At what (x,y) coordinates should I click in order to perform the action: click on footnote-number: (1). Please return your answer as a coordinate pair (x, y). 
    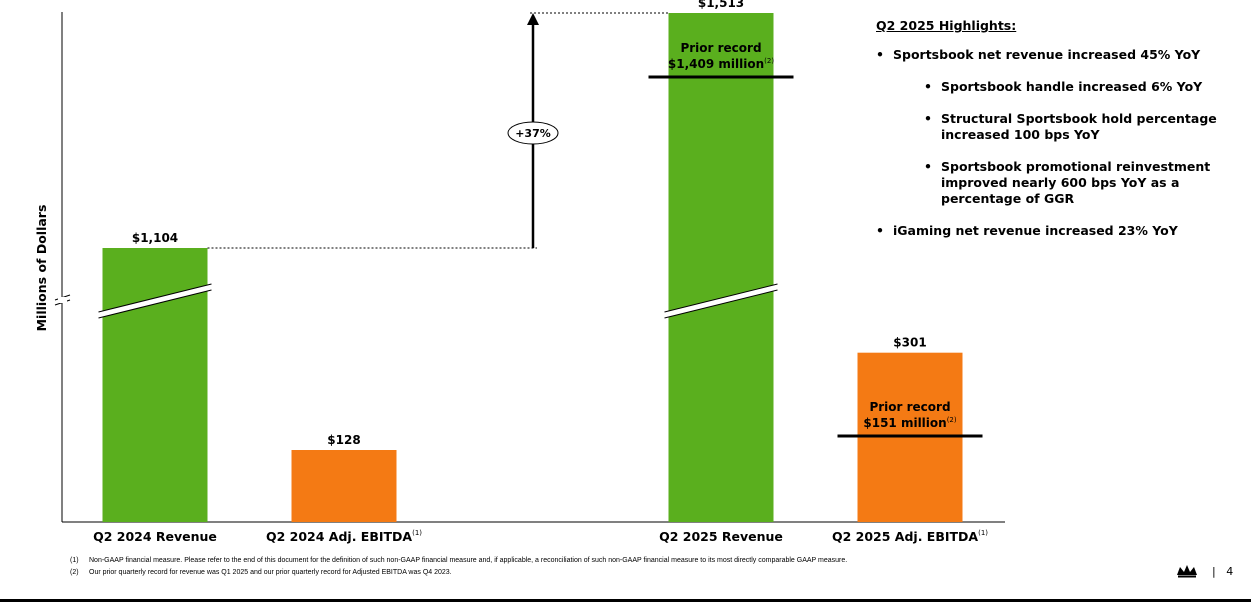
    Looking at the image, I should click on (74, 560).